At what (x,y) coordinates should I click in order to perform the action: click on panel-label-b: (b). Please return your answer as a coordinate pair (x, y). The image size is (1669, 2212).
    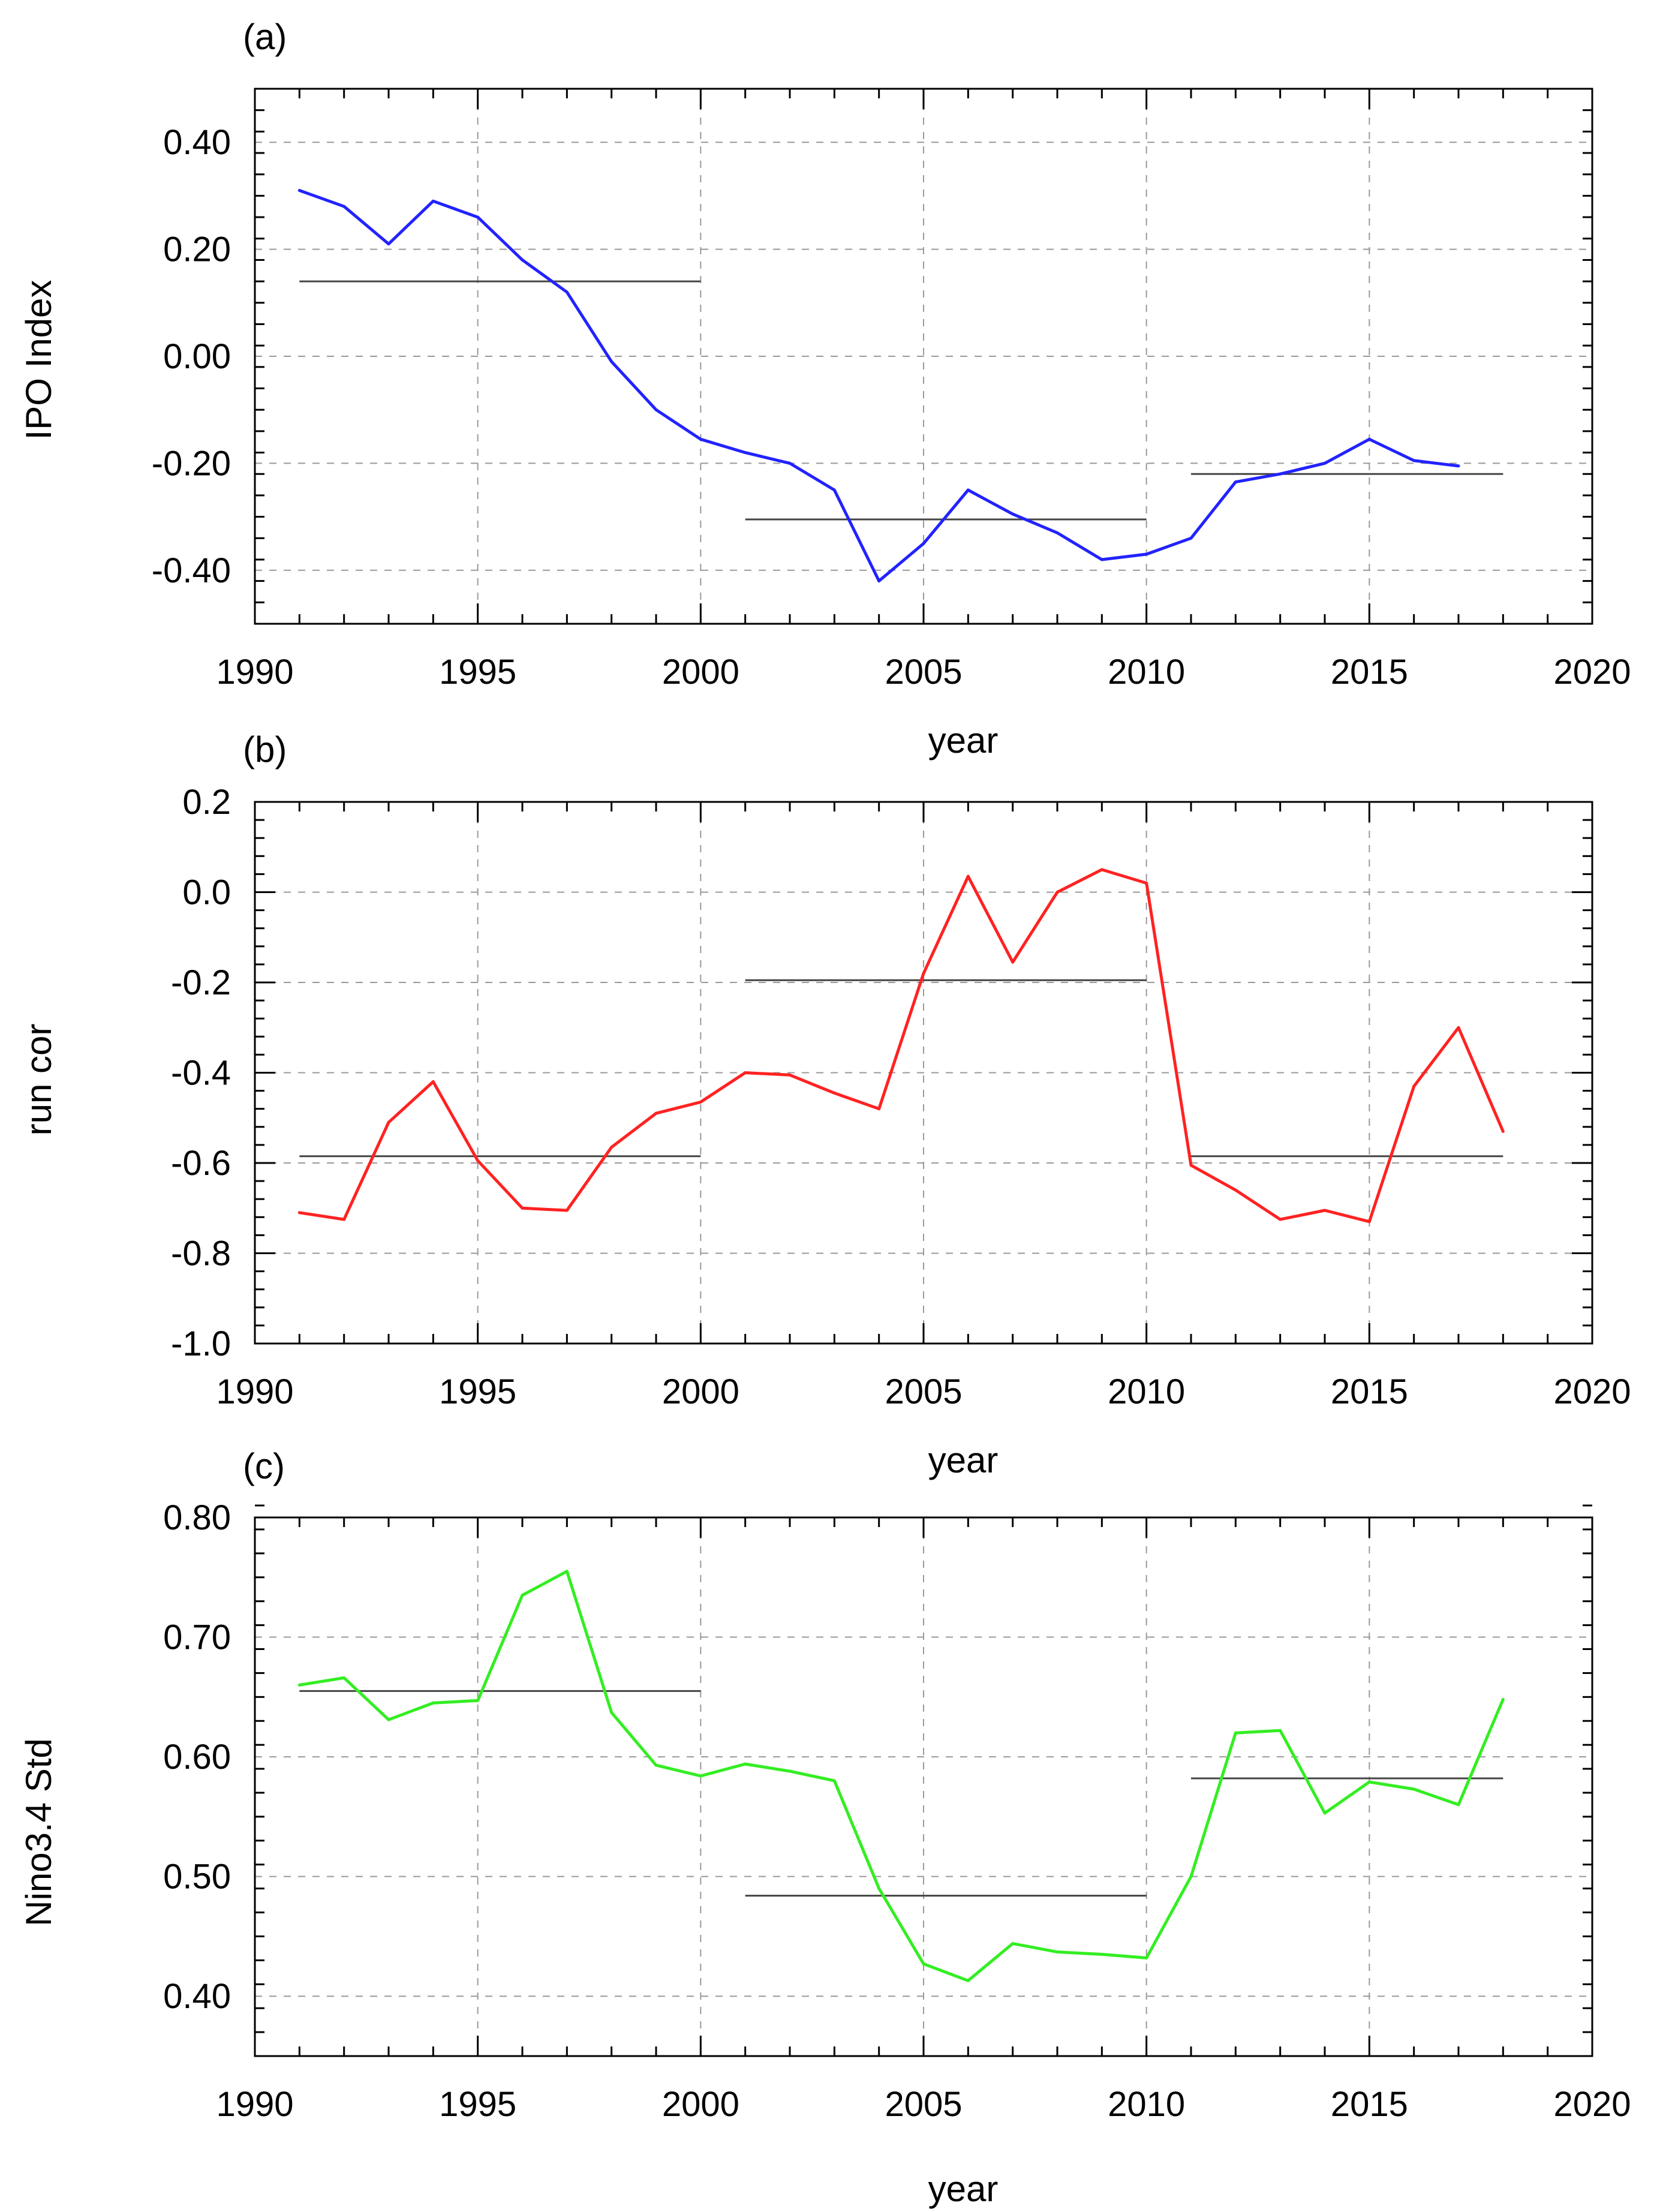
    Looking at the image, I should click on (265, 749).